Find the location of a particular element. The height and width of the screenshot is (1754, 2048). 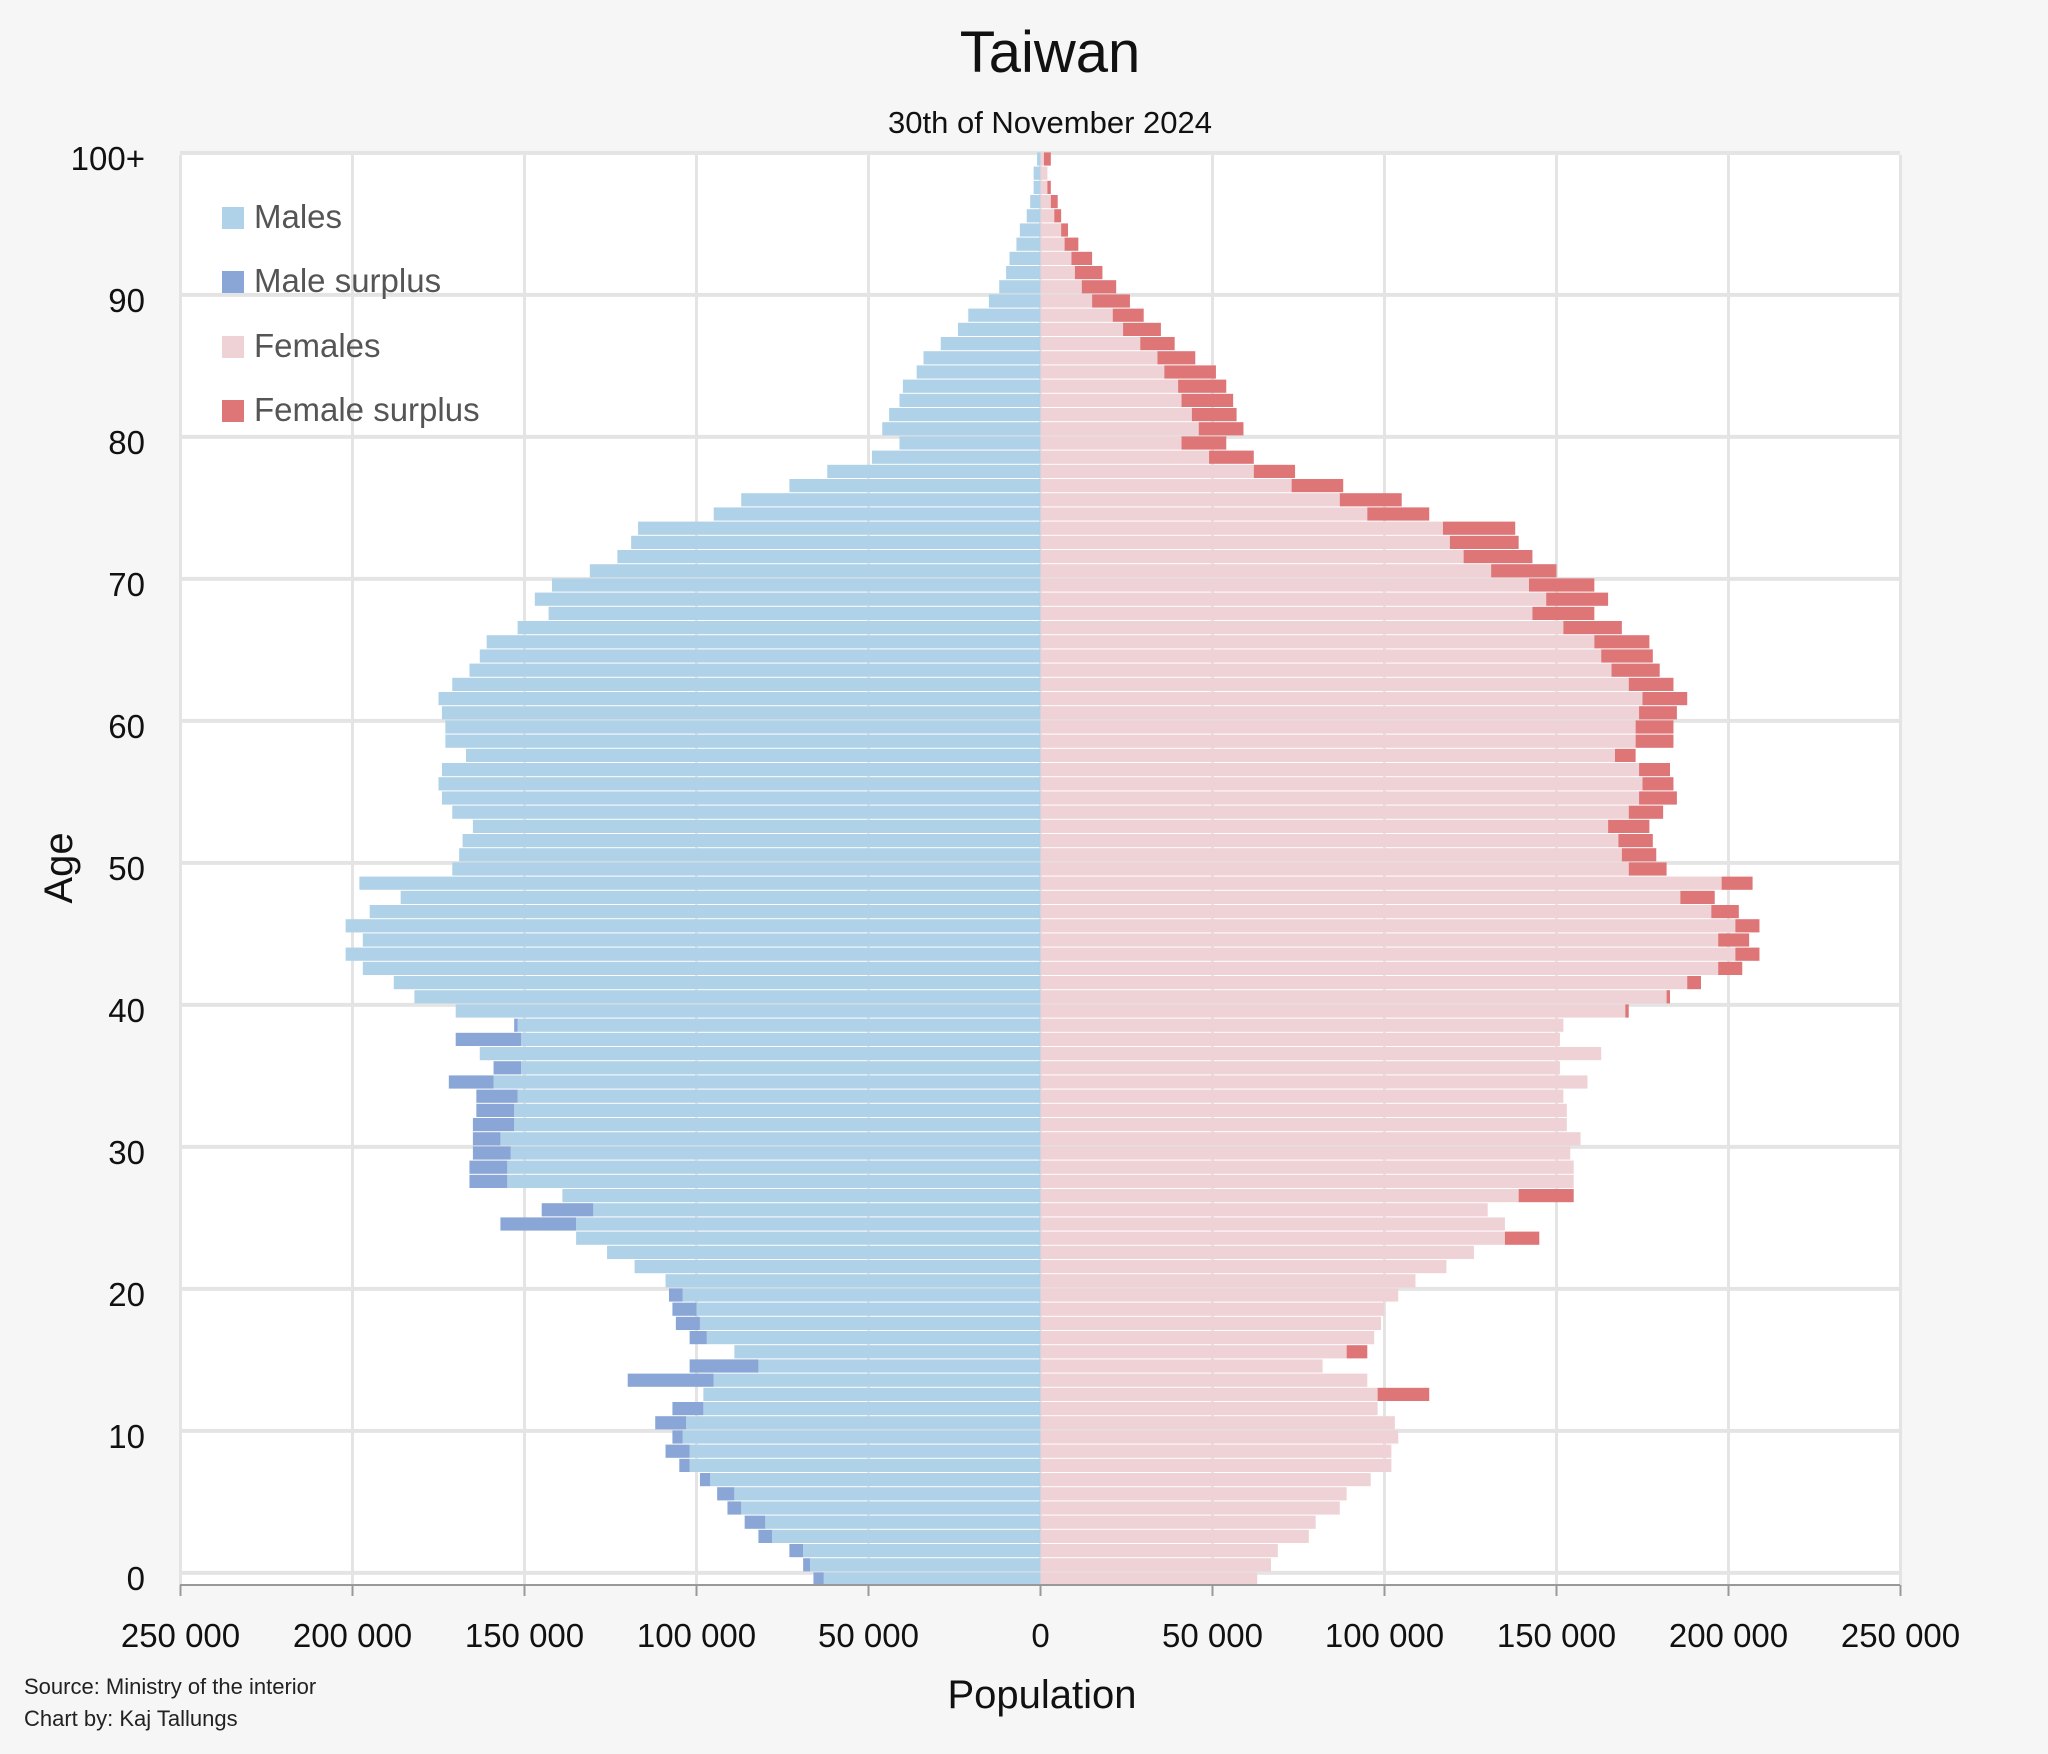

x-tick-label: 250 000 is located at coordinates (1900, 1635).